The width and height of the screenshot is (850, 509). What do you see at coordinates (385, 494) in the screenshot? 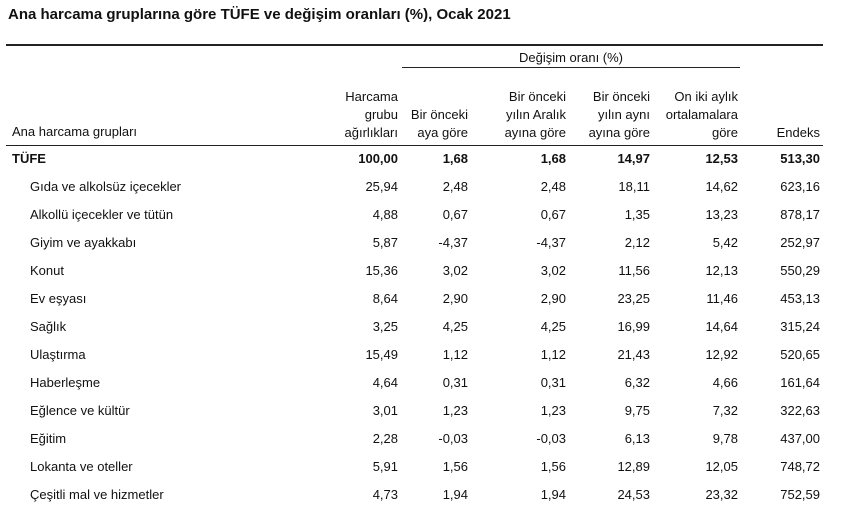
I see `cell-weight: 4,73` at bounding box center [385, 494].